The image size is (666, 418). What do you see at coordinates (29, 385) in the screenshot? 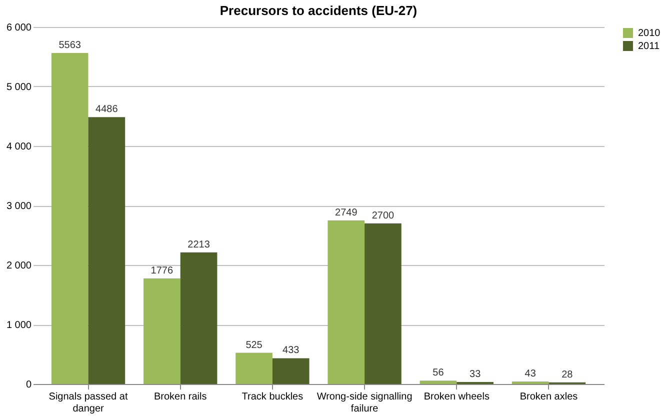
I see `y-tick-label: 0` at bounding box center [29, 385].